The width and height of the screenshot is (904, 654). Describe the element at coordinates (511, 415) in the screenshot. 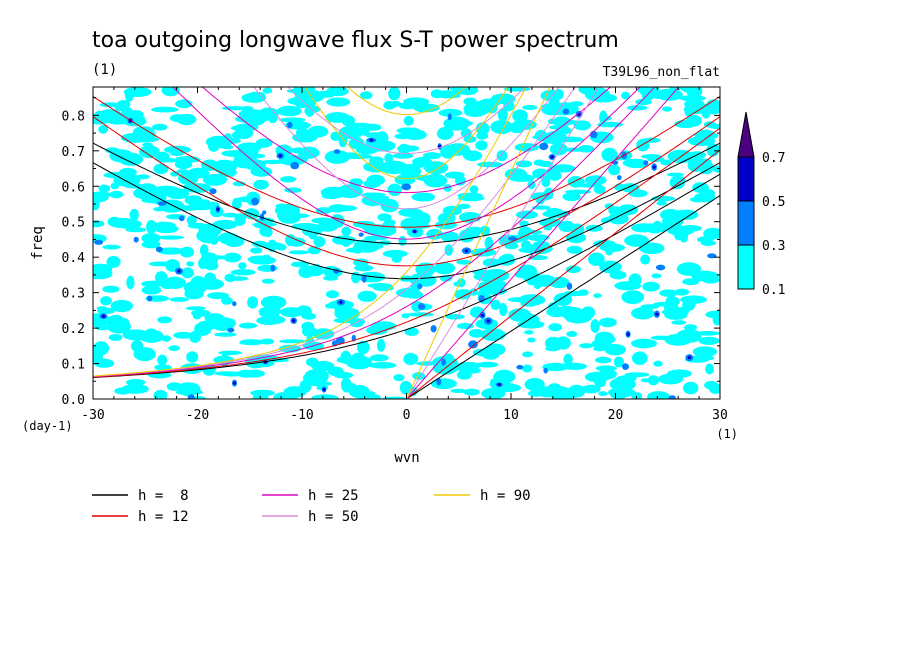

I see `x-tick-label: 10` at that location.